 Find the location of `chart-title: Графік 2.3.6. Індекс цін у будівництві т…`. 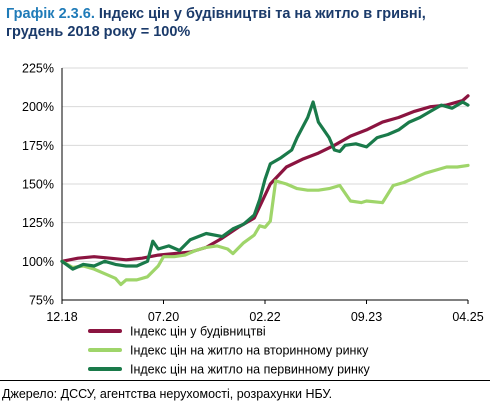

chart-title: Графік 2.3.6. Індекс цін у будівництві т… is located at coordinates (246, 23).